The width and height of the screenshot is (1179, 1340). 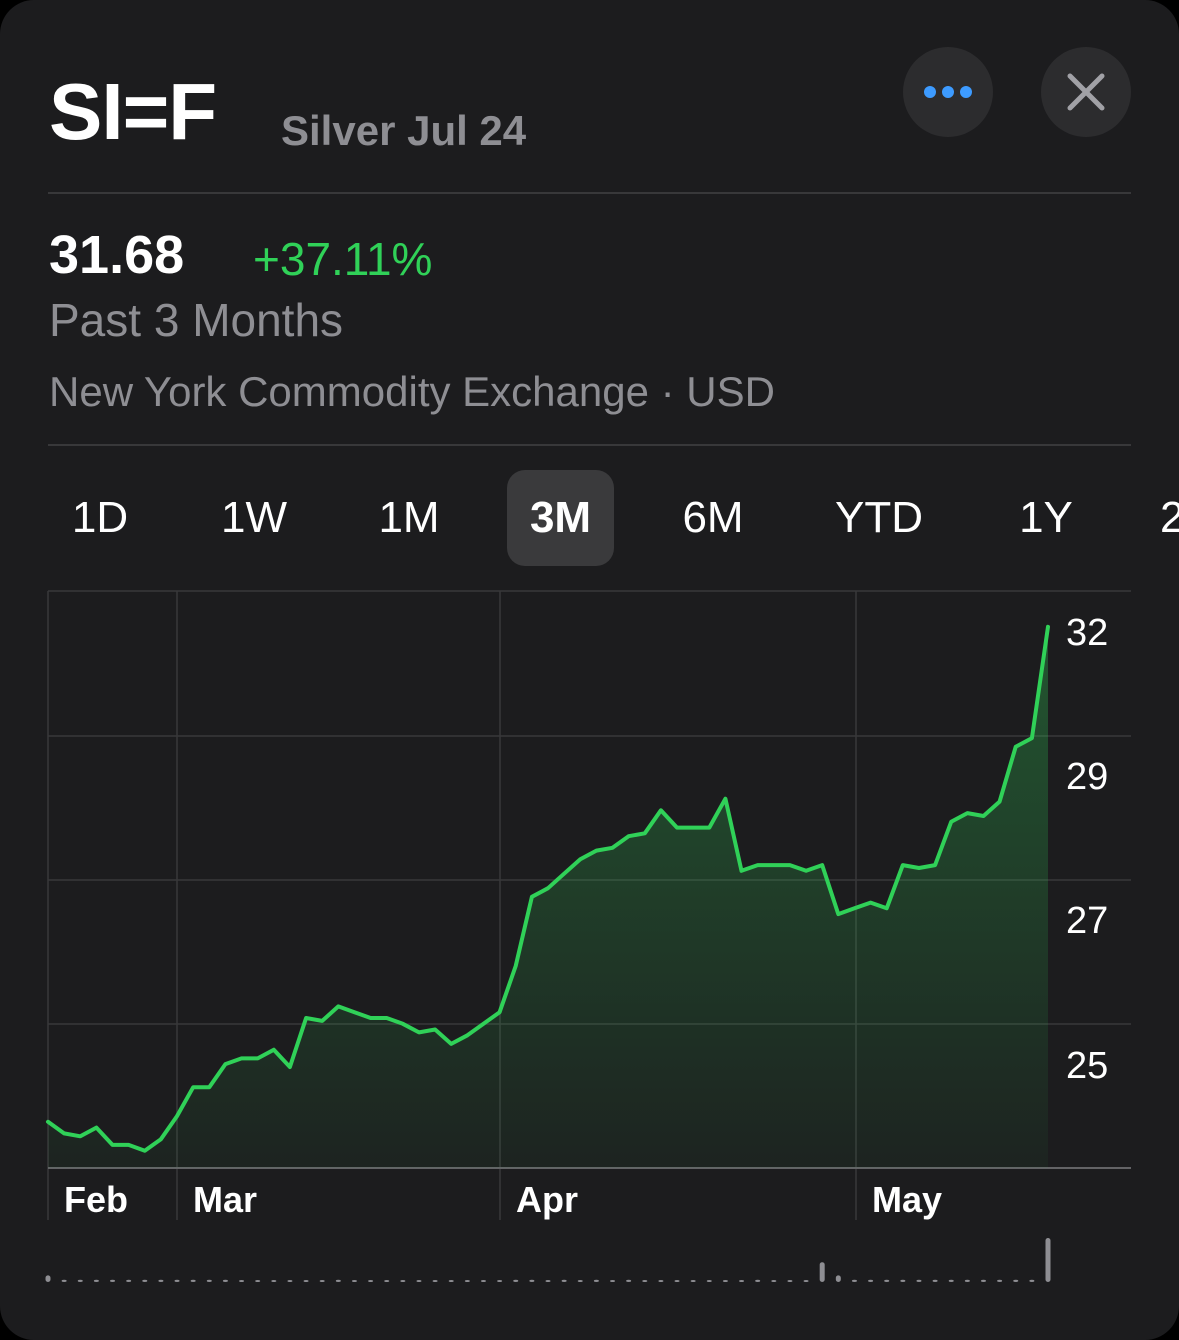 I want to click on range-2y: 2, so click(x=1169, y=517).